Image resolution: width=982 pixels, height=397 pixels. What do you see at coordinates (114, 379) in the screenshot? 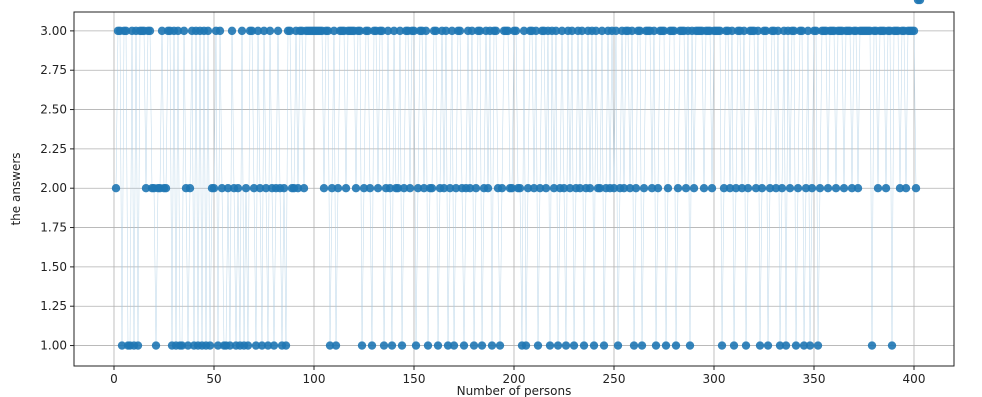
I see `x-tick-label: 0` at bounding box center [114, 379].